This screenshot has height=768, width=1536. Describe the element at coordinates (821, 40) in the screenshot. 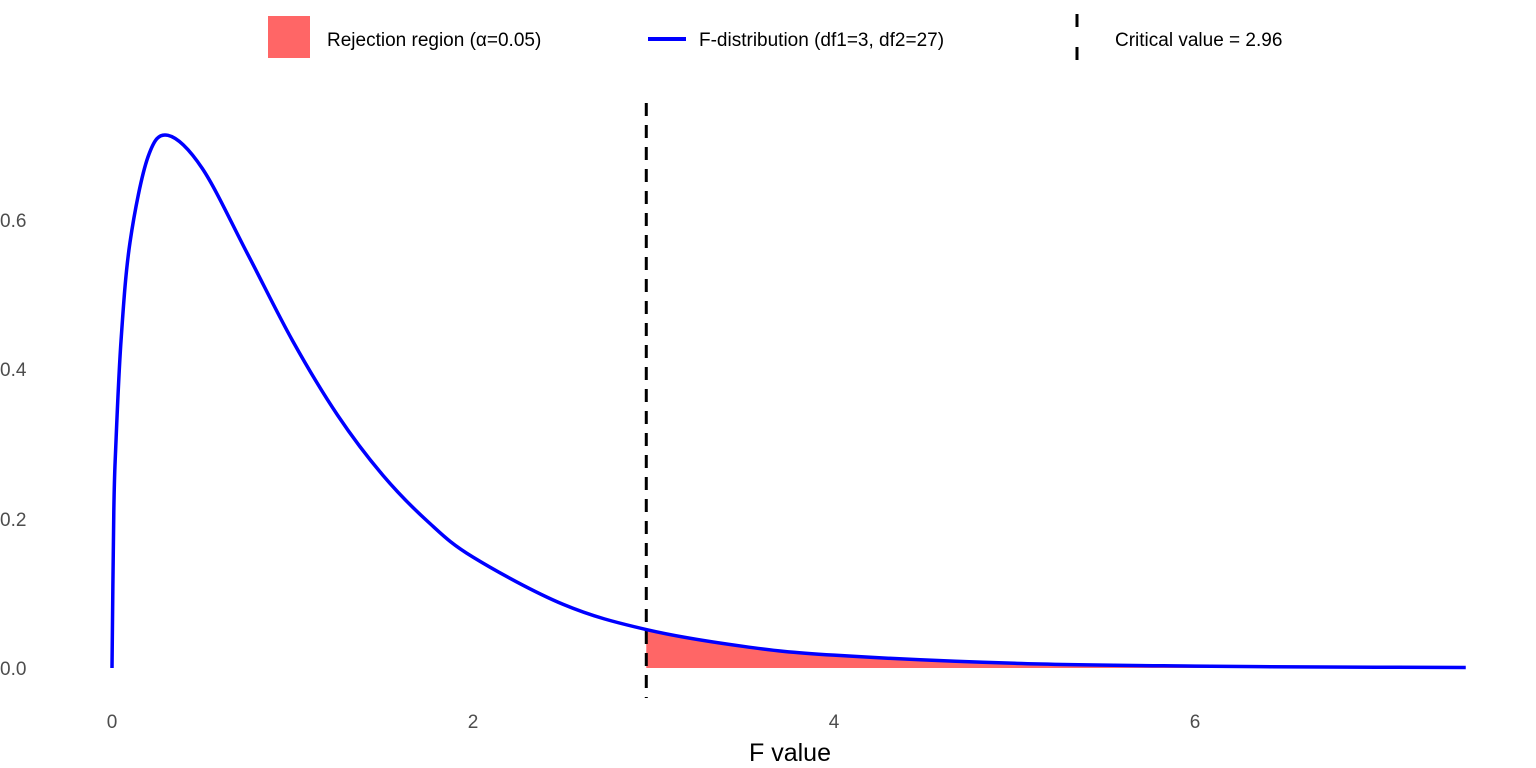

I see `legend-label-f-distribution: F-distribution (df1=3, df2=27)` at that location.